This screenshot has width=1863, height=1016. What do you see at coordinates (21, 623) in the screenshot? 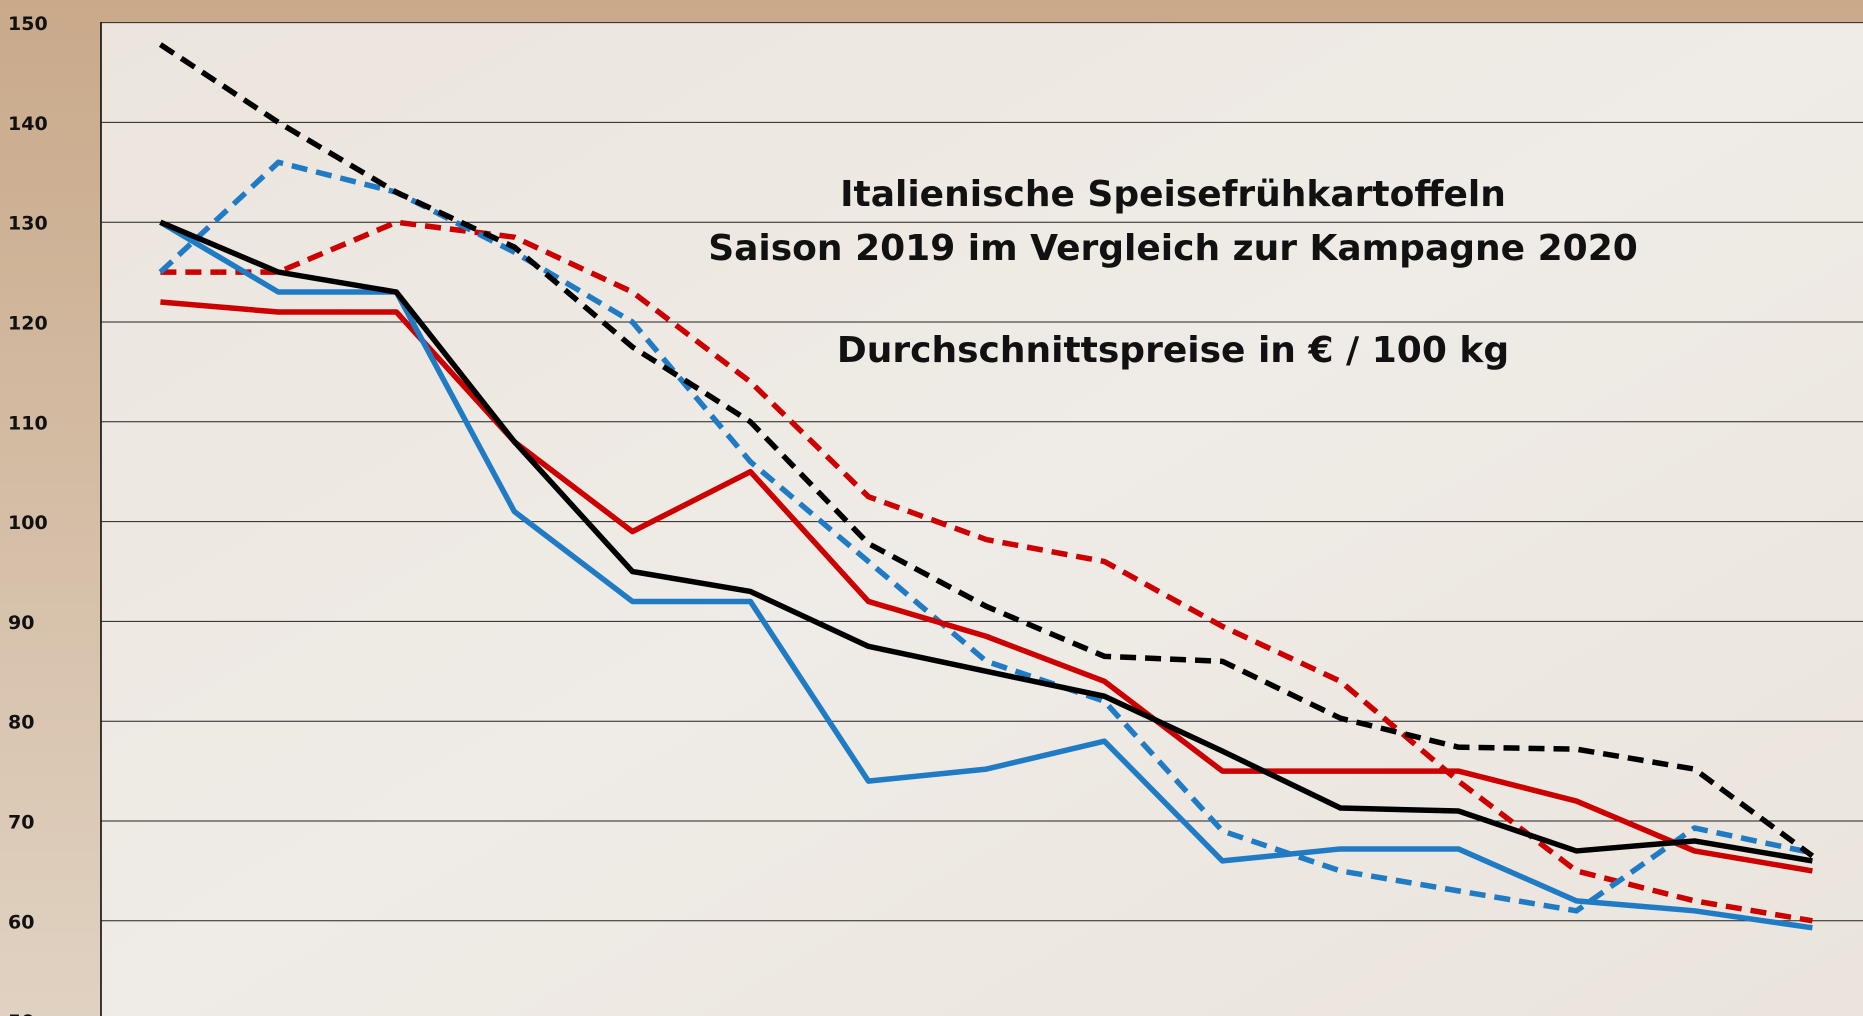
I see `y-tick-label: 90` at bounding box center [21, 623].